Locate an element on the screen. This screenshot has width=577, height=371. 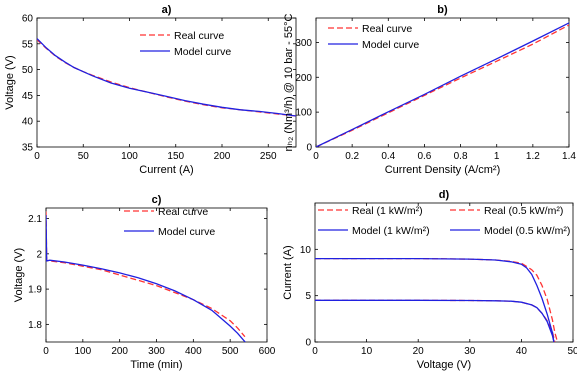
y-tick-label: 2 is located at coordinates (39, 254).